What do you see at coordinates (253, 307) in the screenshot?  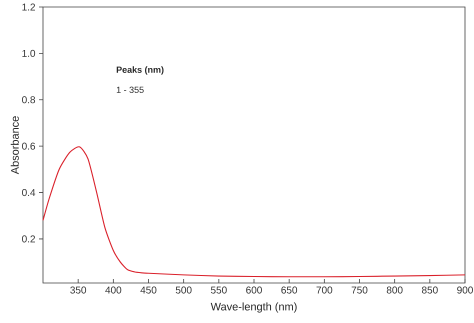 I see `x-axis-title: Wave-length (nm)` at bounding box center [253, 307].